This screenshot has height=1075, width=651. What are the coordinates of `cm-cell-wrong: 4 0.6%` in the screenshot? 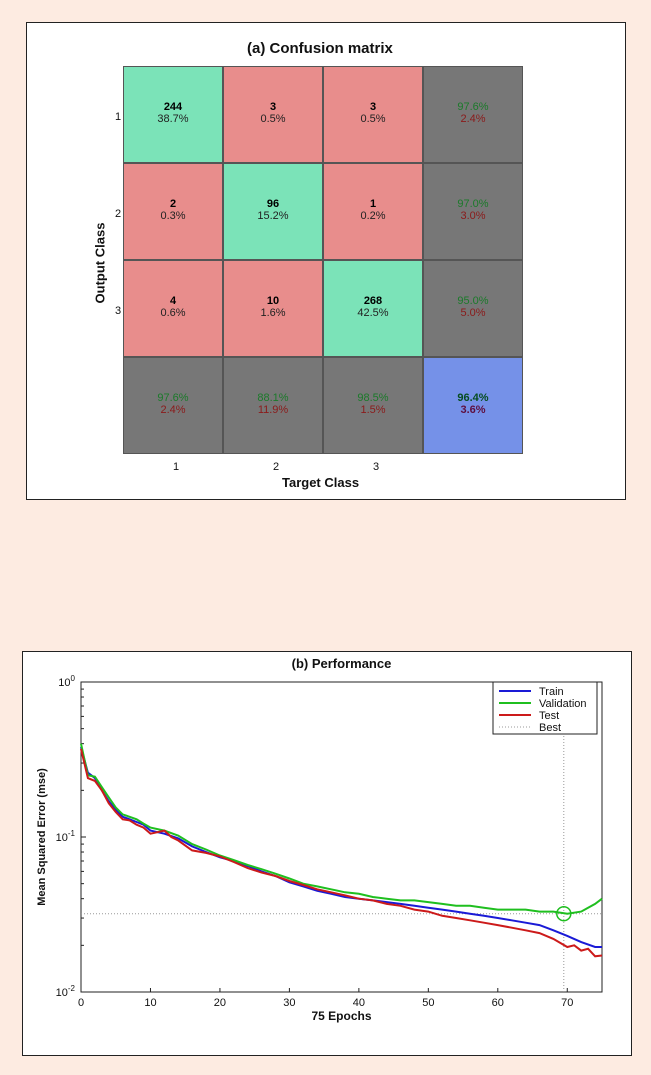 It's located at (173, 308).